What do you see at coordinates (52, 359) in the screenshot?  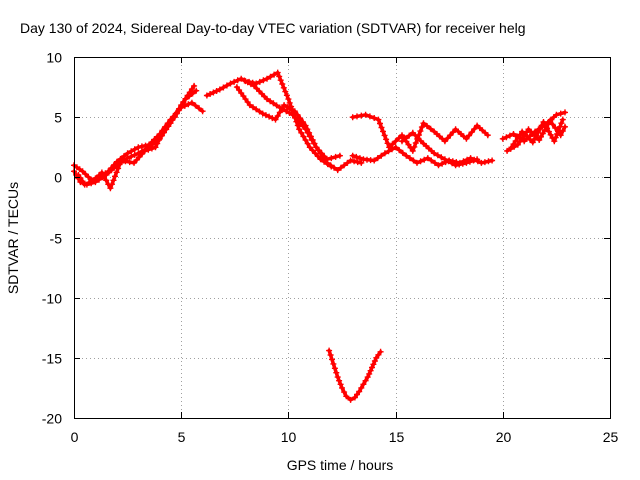 I see `y-tick-label: -15` at bounding box center [52, 359].